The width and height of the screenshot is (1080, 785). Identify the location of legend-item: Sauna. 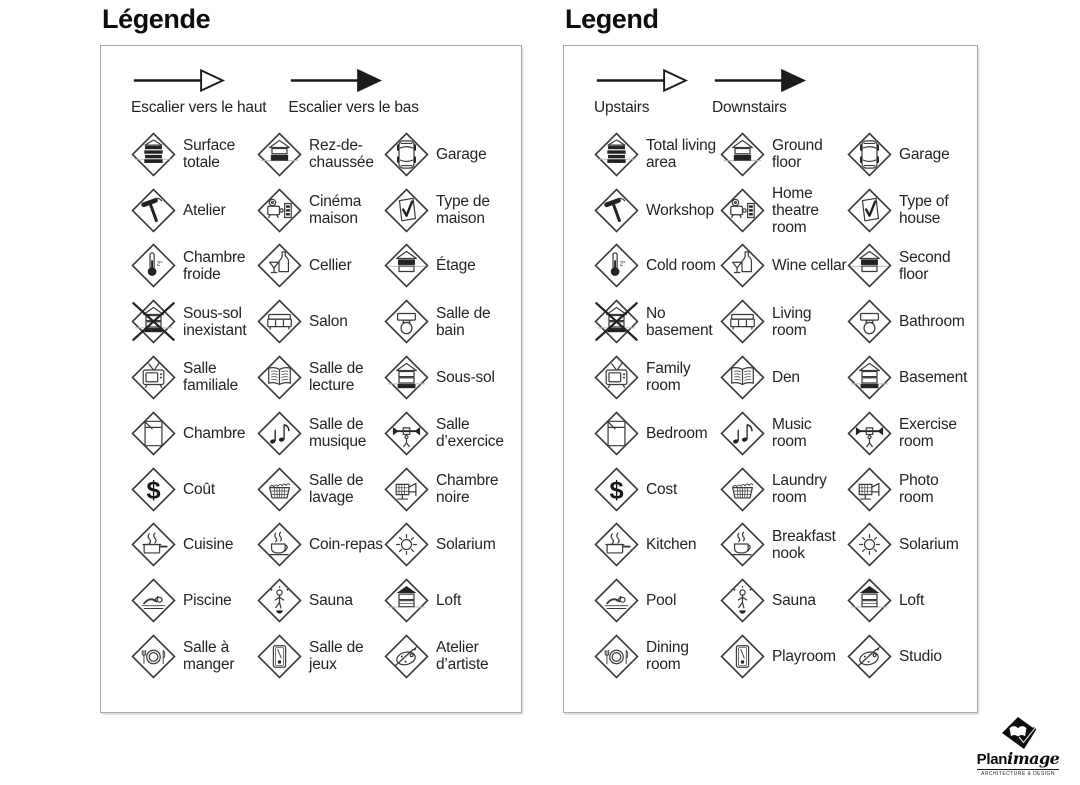
(783, 601).